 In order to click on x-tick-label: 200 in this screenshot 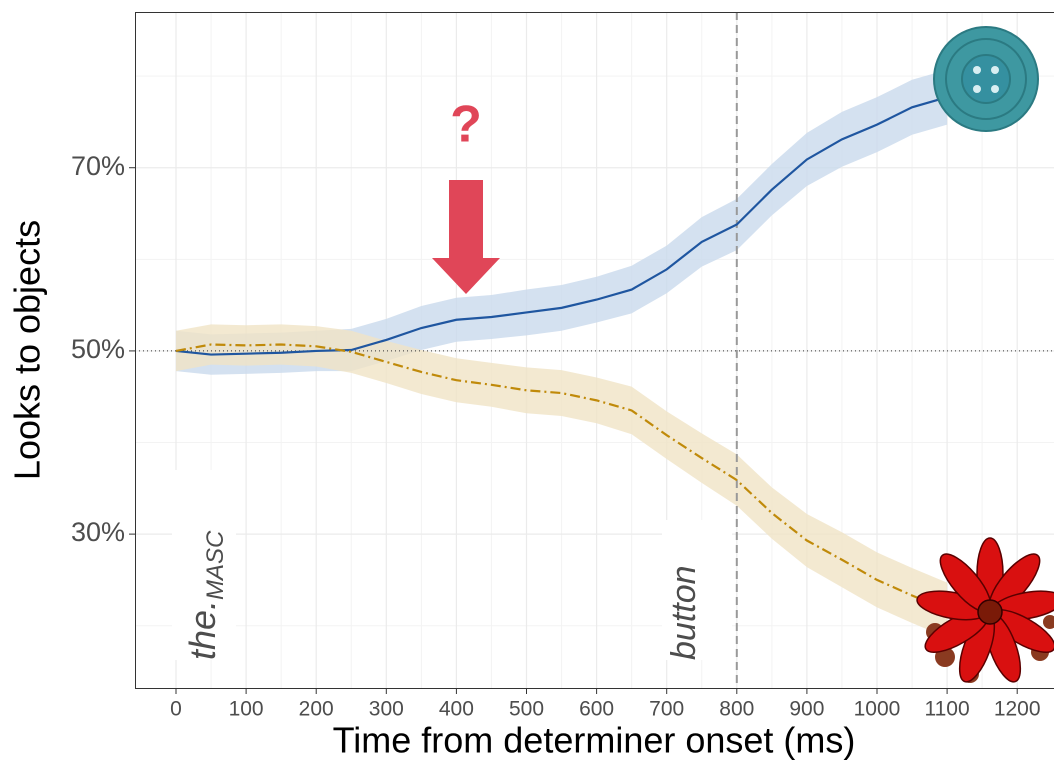, I will do `click(316, 709)`.